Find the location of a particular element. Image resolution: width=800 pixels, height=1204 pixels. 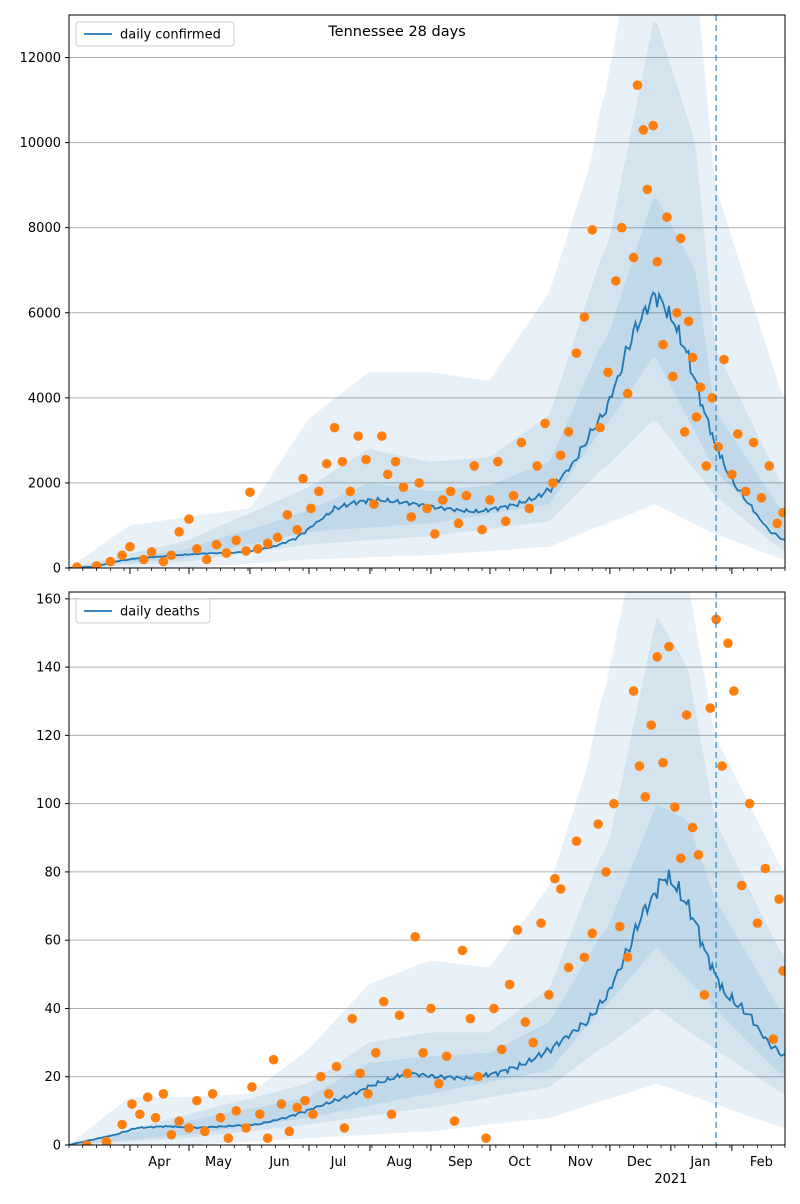

x-tick-label: Jan is located at coordinates (699, 1162).